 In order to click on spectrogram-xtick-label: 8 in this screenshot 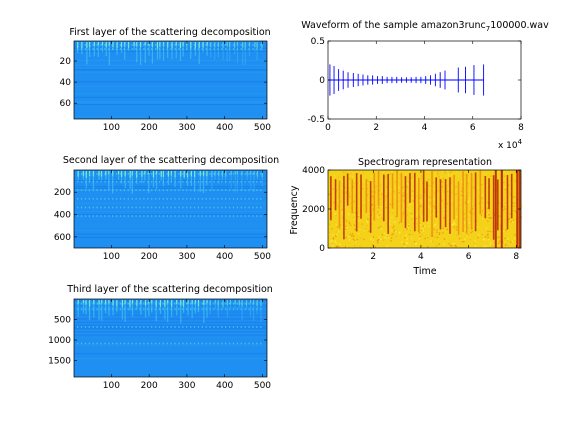, I will do `click(516, 257)`.